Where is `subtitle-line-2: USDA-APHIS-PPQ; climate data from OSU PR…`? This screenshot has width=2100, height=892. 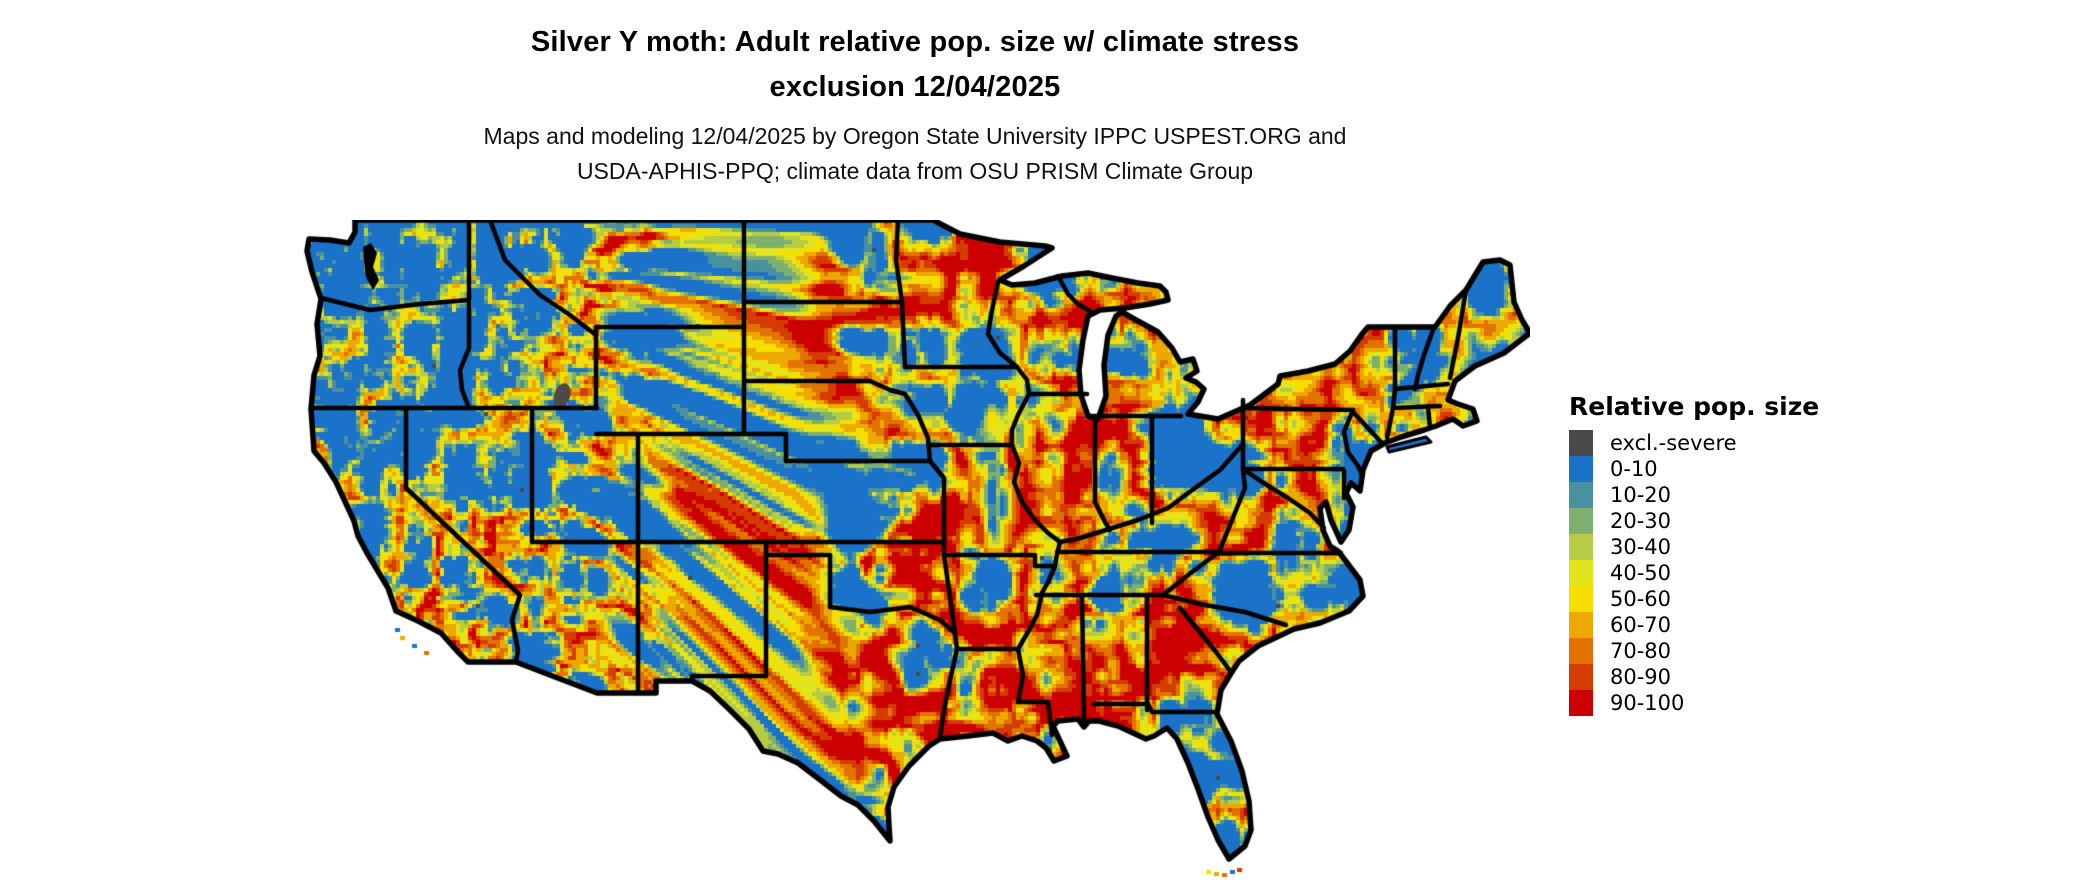
subtitle-line-2: USDA-APHIS-PPQ; climate data from OSU PR… is located at coordinates (915, 171).